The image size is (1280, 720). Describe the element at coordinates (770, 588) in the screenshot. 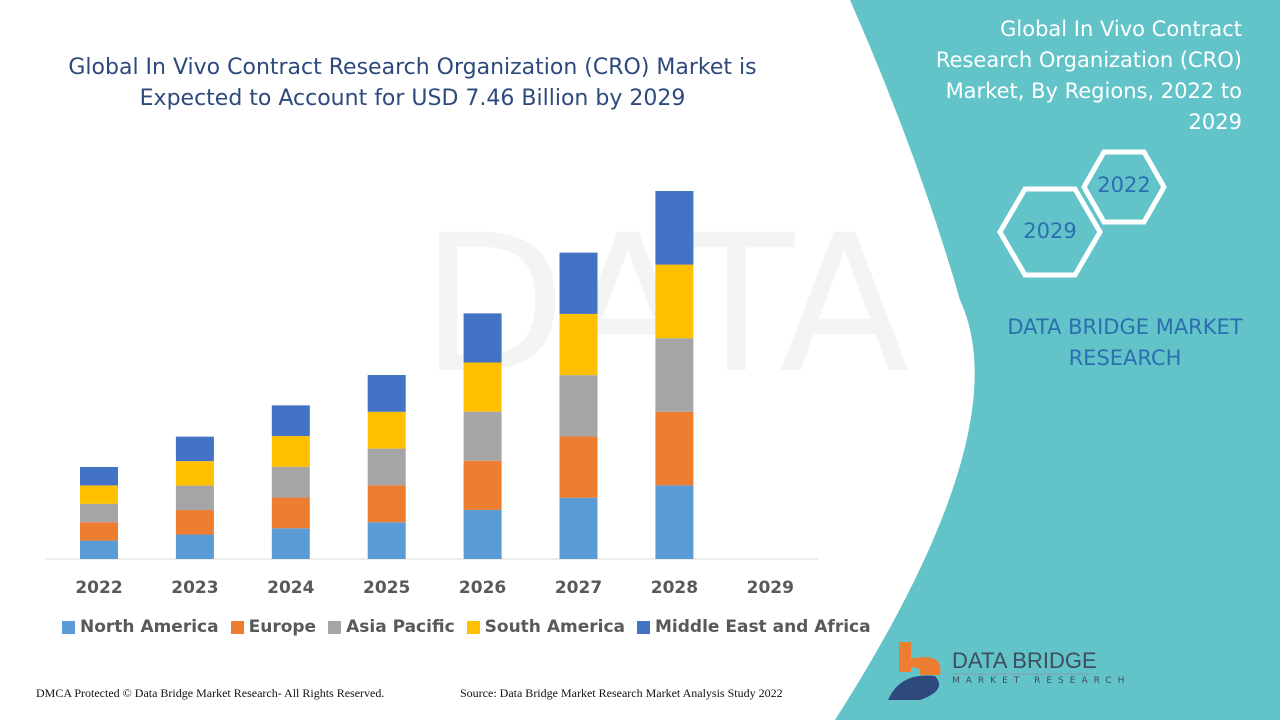

I see `x-tick-label: 2029` at that location.